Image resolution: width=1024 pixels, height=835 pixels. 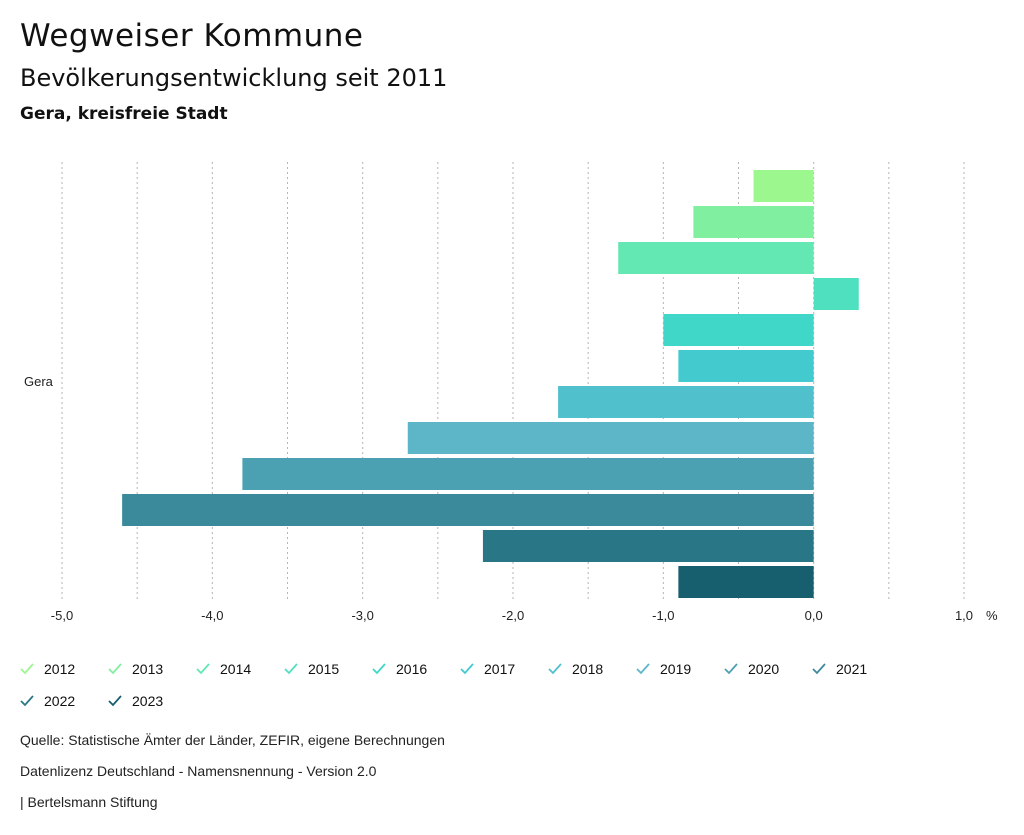 I want to click on x-tick-label: -3,0, so click(x=362, y=615).